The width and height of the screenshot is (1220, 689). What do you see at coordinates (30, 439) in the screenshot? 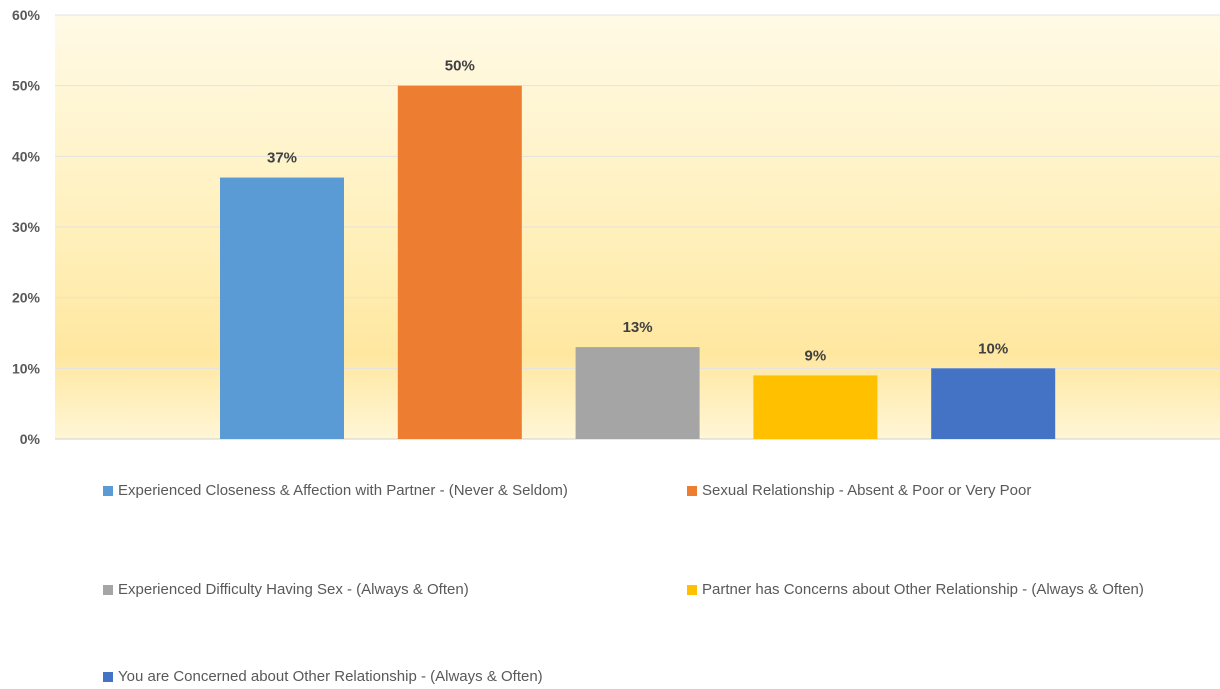
I see `y-tick-label: 0%` at bounding box center [30, 439].